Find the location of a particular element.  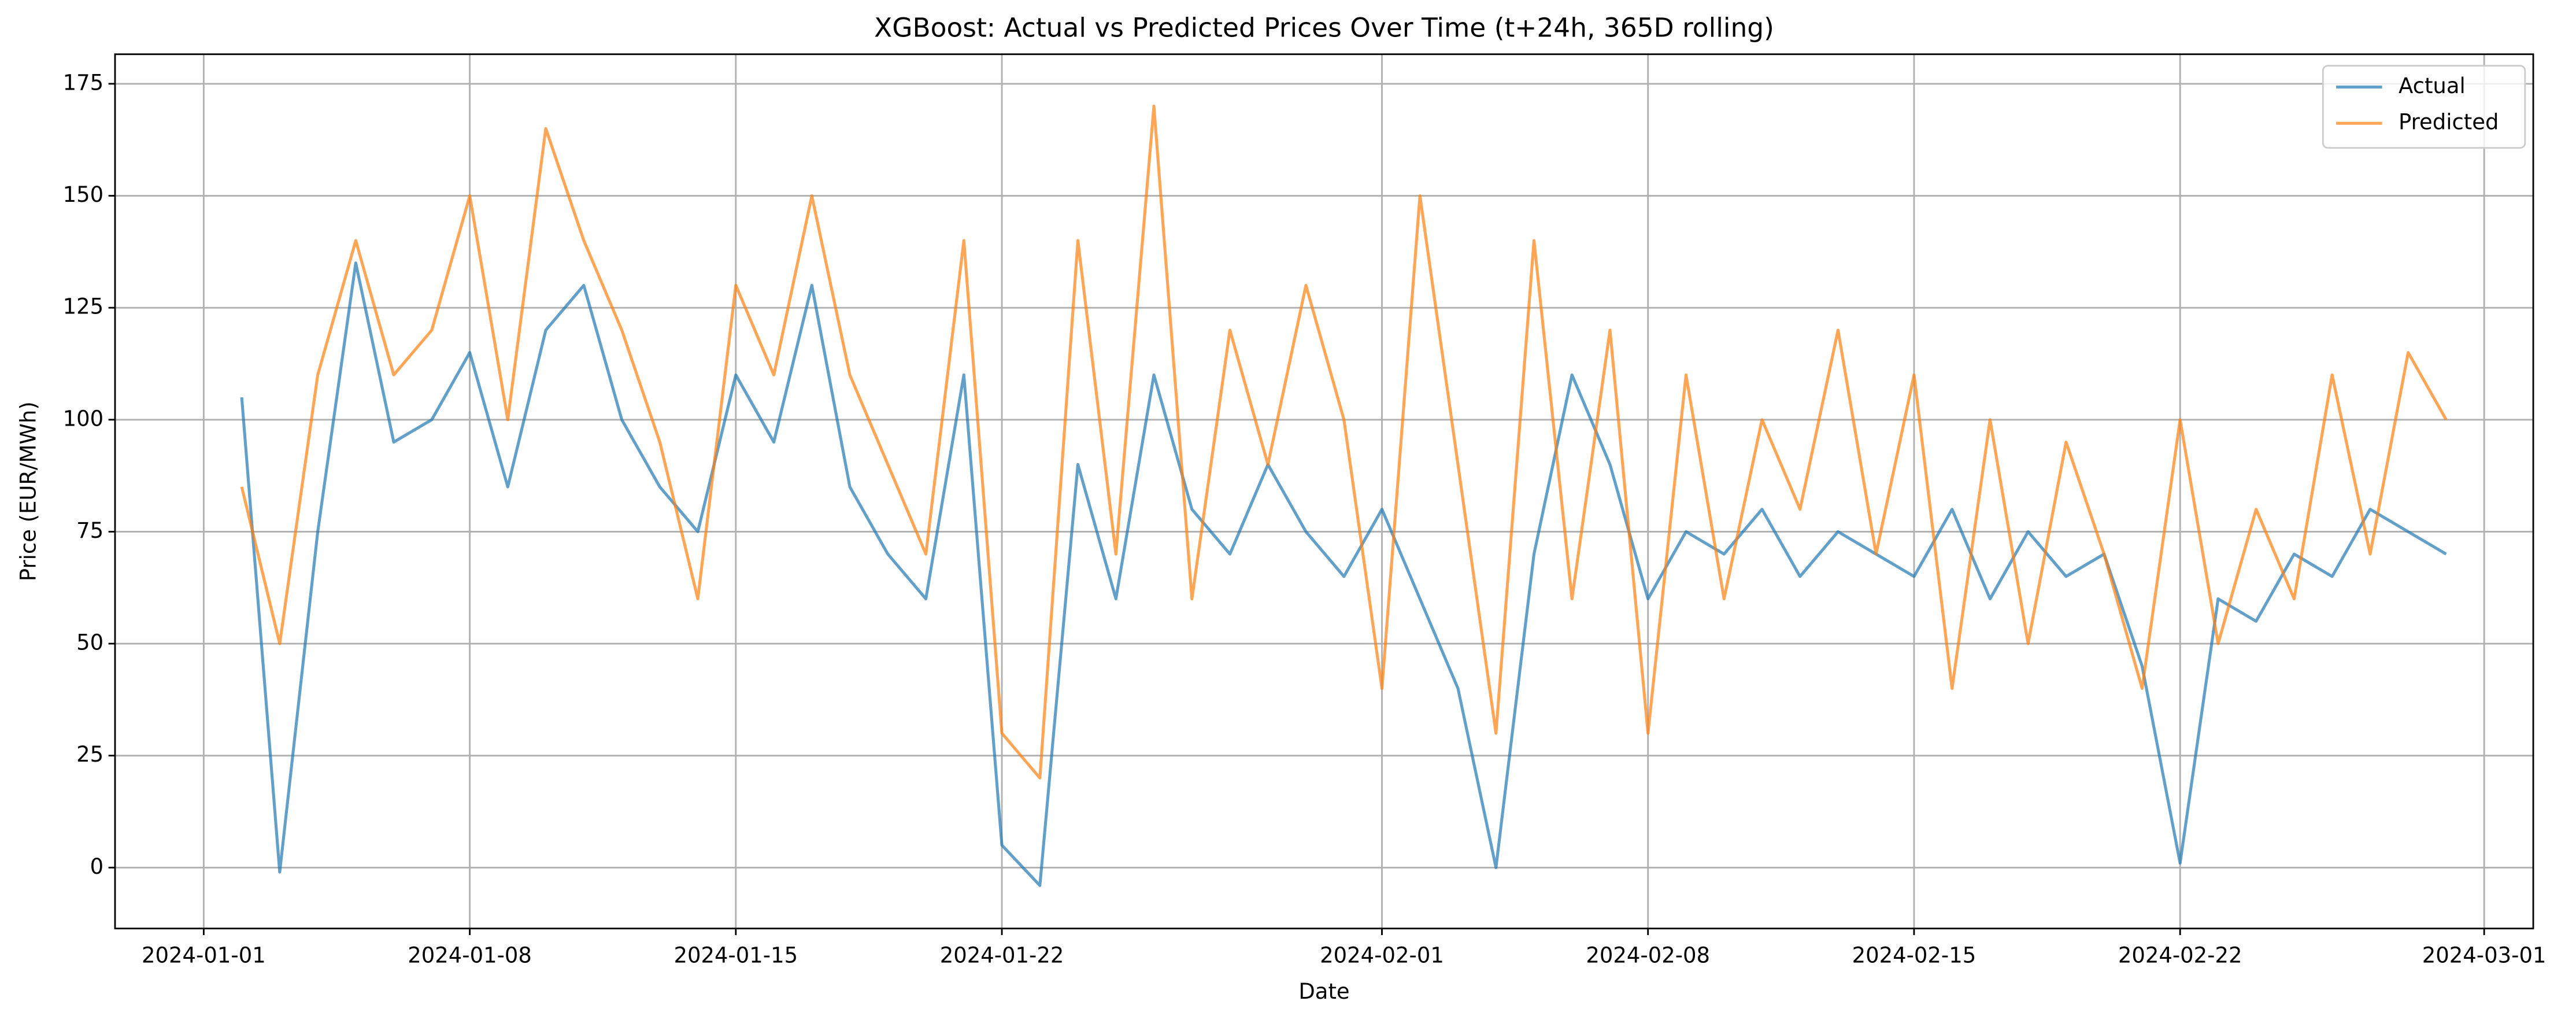

x-tick-label: 2024-03-01 is located at coordinates (2485, 955).